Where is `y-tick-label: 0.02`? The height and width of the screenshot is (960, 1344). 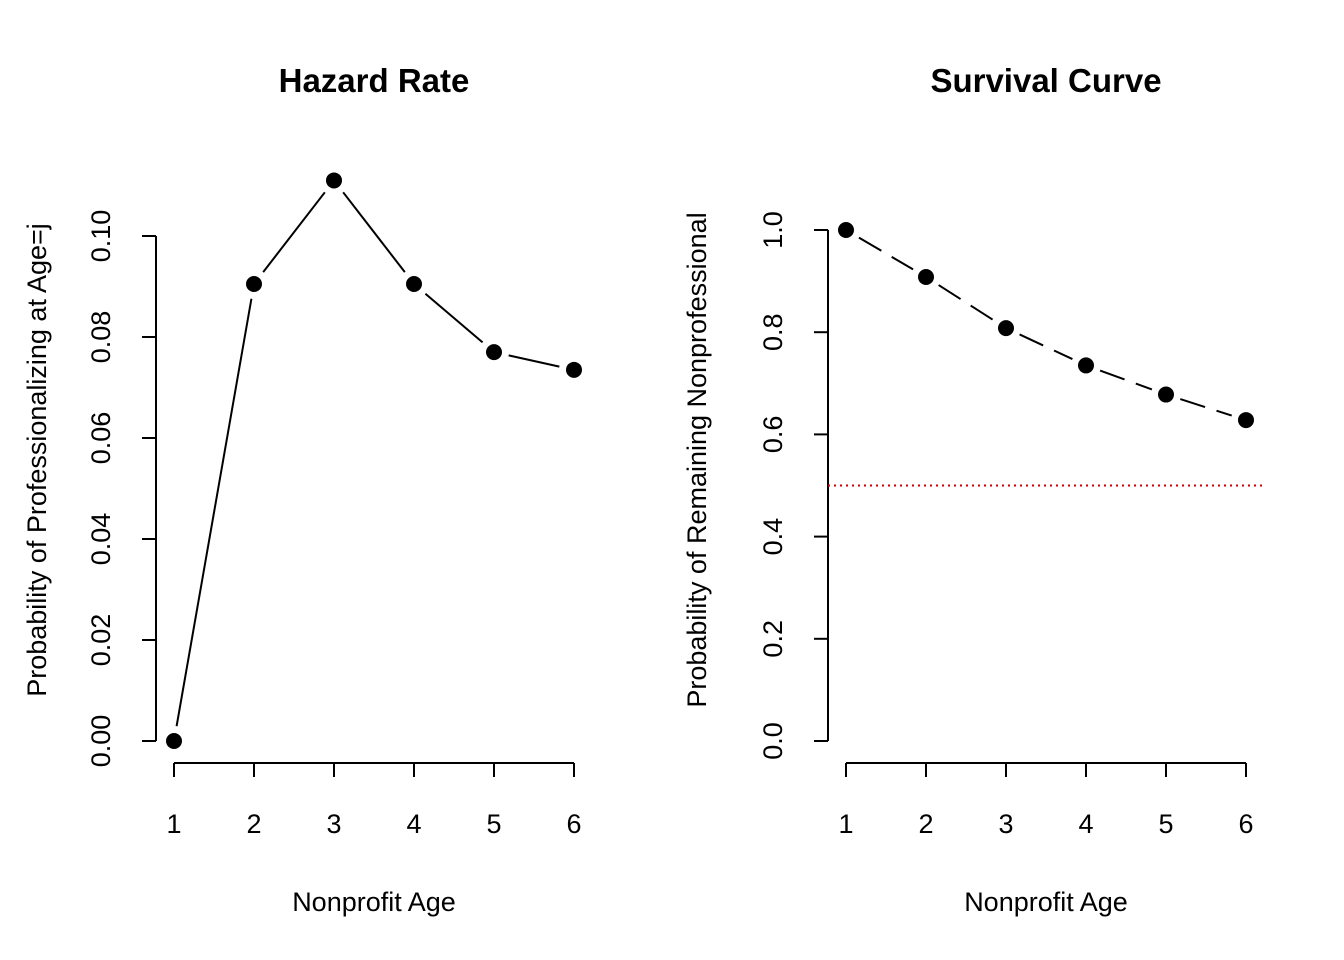 y-tick-label: 0.02 is located at coordinates (101, 640).